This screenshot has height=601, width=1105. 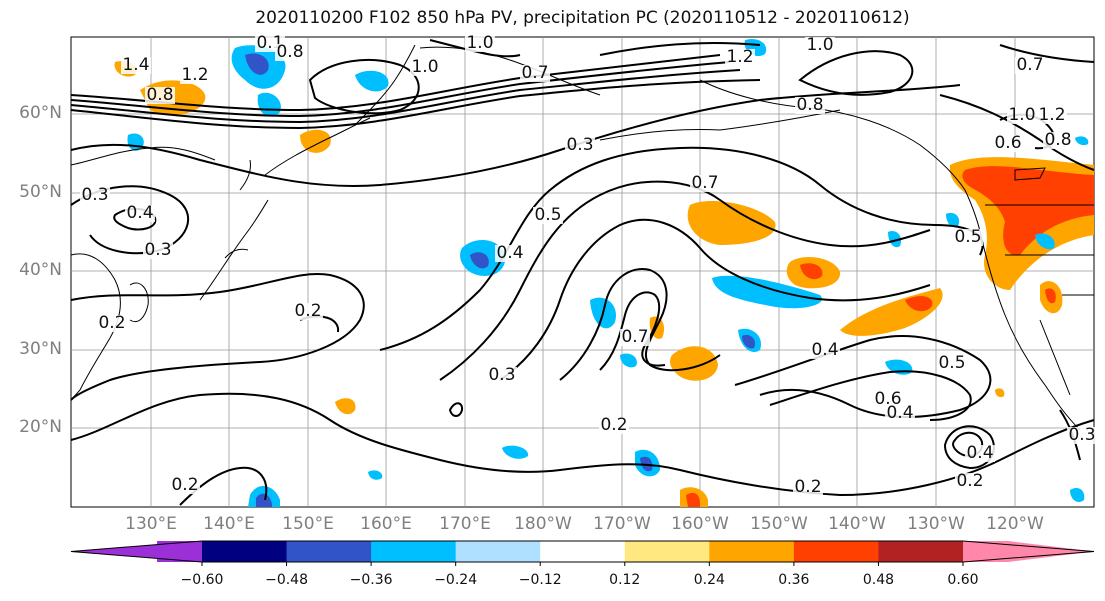 What do you see at coordinates (986, 551) in the screenshot?
I see `colorbar-swatch-high` at bounding box center [986, 551].